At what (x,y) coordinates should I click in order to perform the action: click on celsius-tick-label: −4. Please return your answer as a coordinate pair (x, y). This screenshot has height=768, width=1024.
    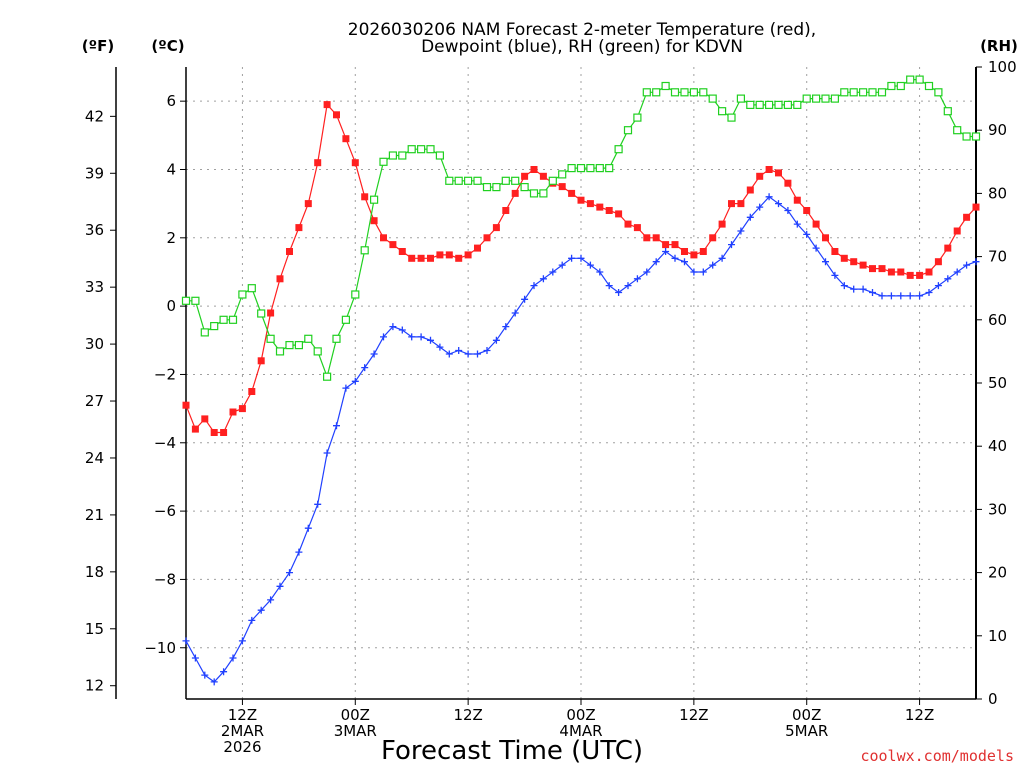
    Looking at the image, I should click on (165, 443).